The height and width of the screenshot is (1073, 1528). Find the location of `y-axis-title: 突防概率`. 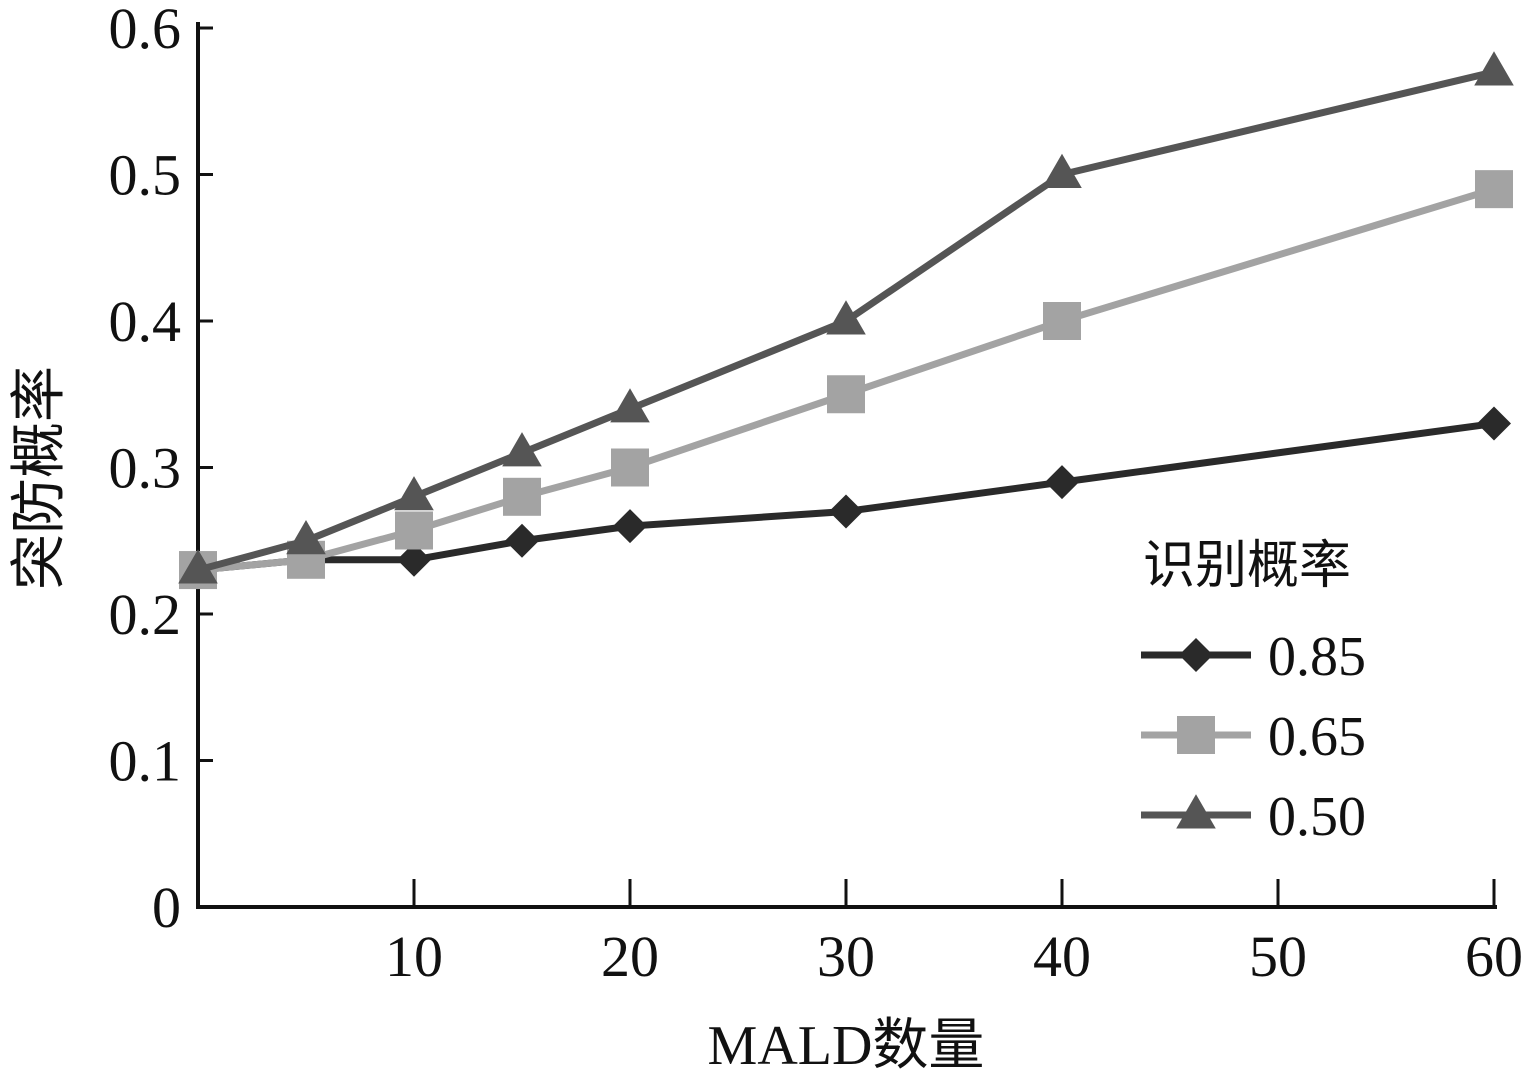

y-axis-title: 突防概率 is located at coordinates (40, 478).